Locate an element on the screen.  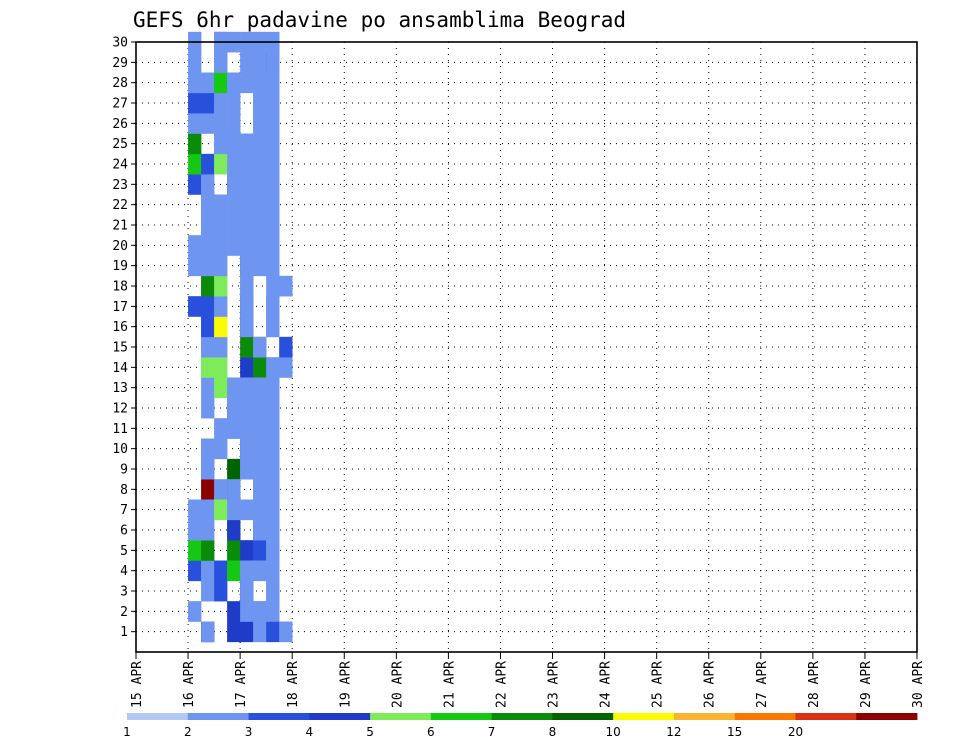
colorbar-label: 8 is located at coordinates (553, 732).